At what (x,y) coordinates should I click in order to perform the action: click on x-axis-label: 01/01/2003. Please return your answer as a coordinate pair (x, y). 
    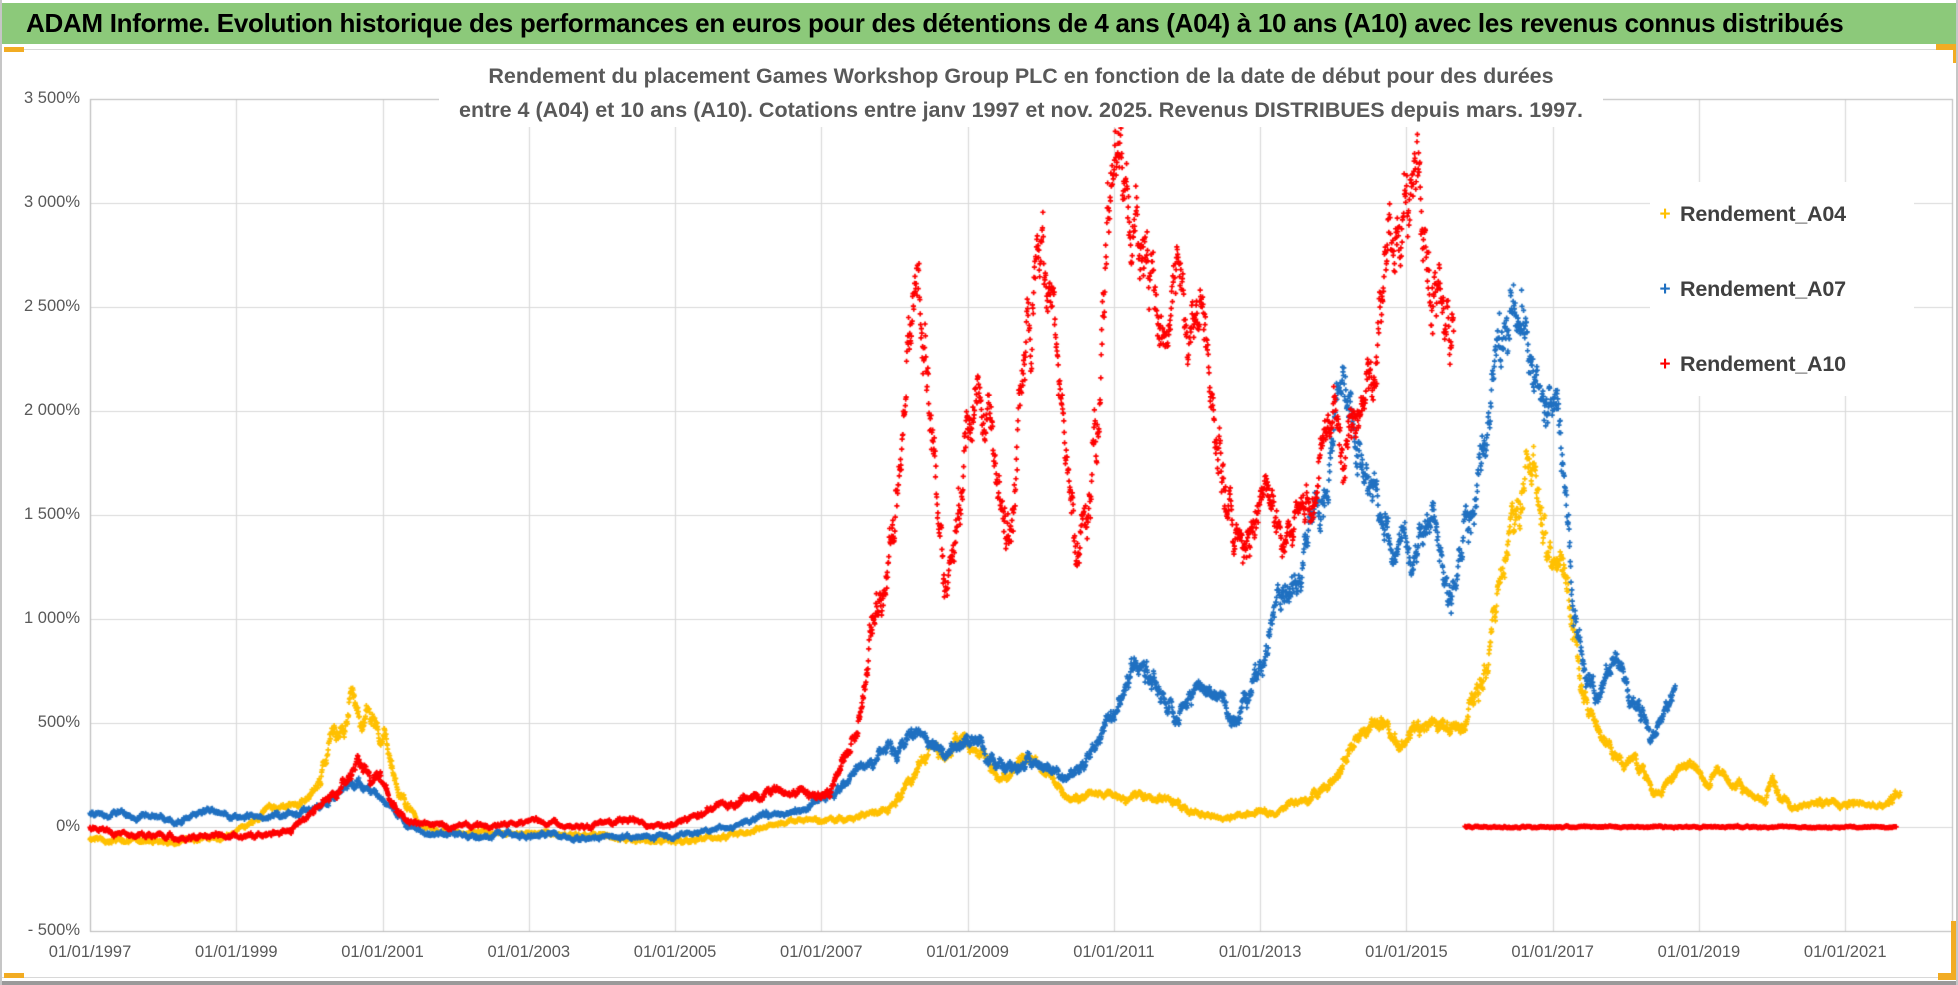
    Looking at the image, I should click on (529, 952).